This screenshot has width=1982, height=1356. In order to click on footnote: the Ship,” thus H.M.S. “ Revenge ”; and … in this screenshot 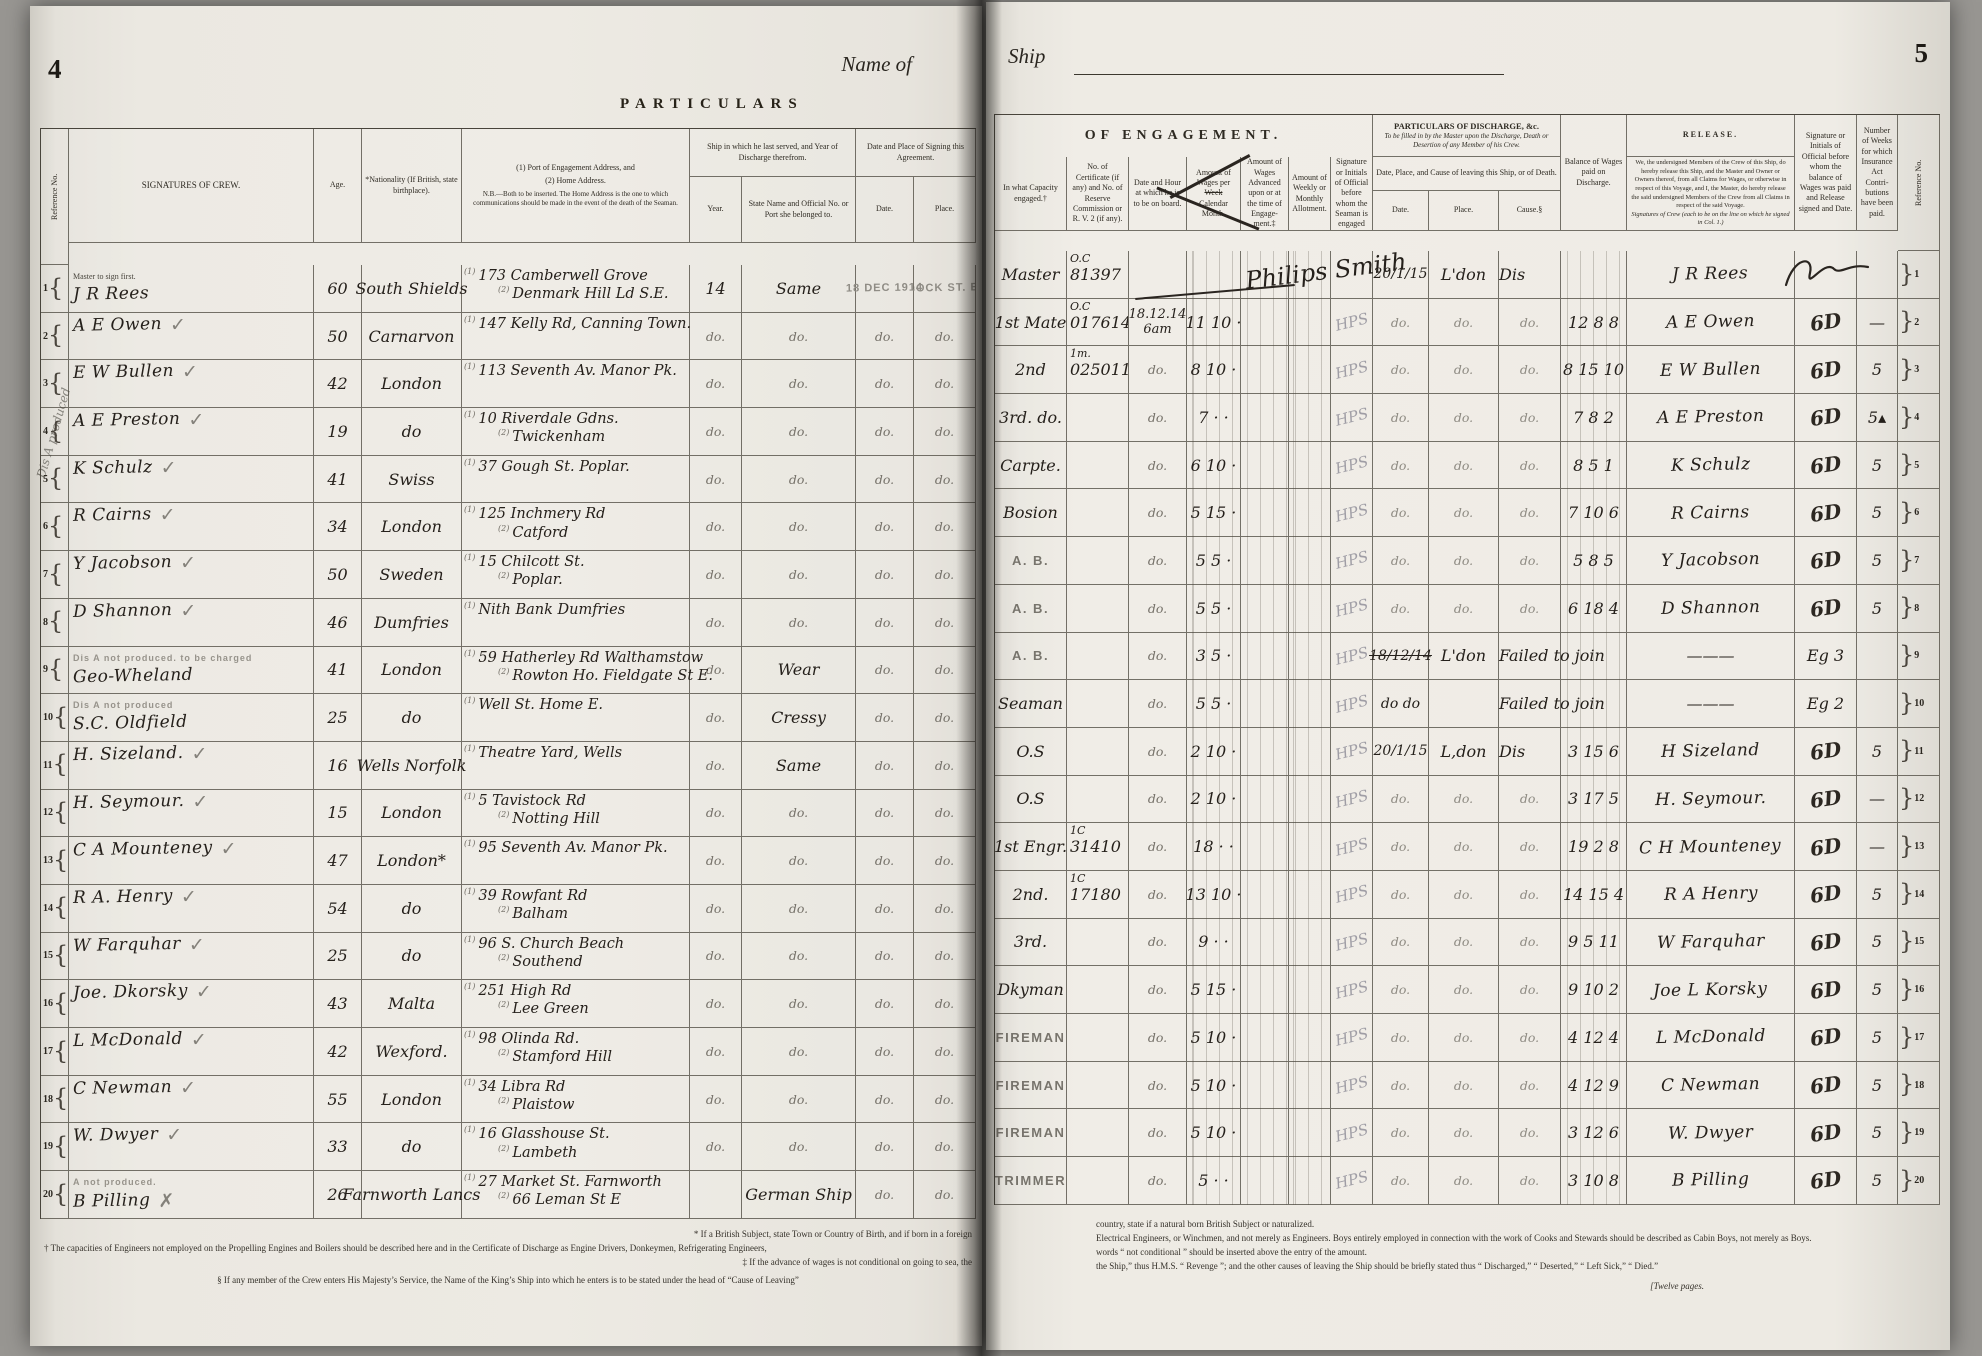, I will do `click(1377, 1265)`.